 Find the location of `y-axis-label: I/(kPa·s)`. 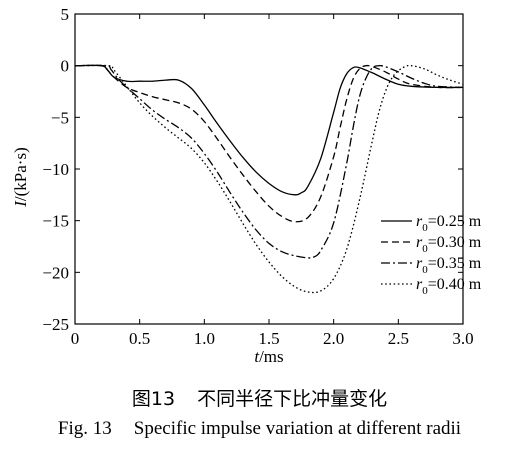

y-axis-label: I/(kPa·s) is located at coordinates (20, 177).